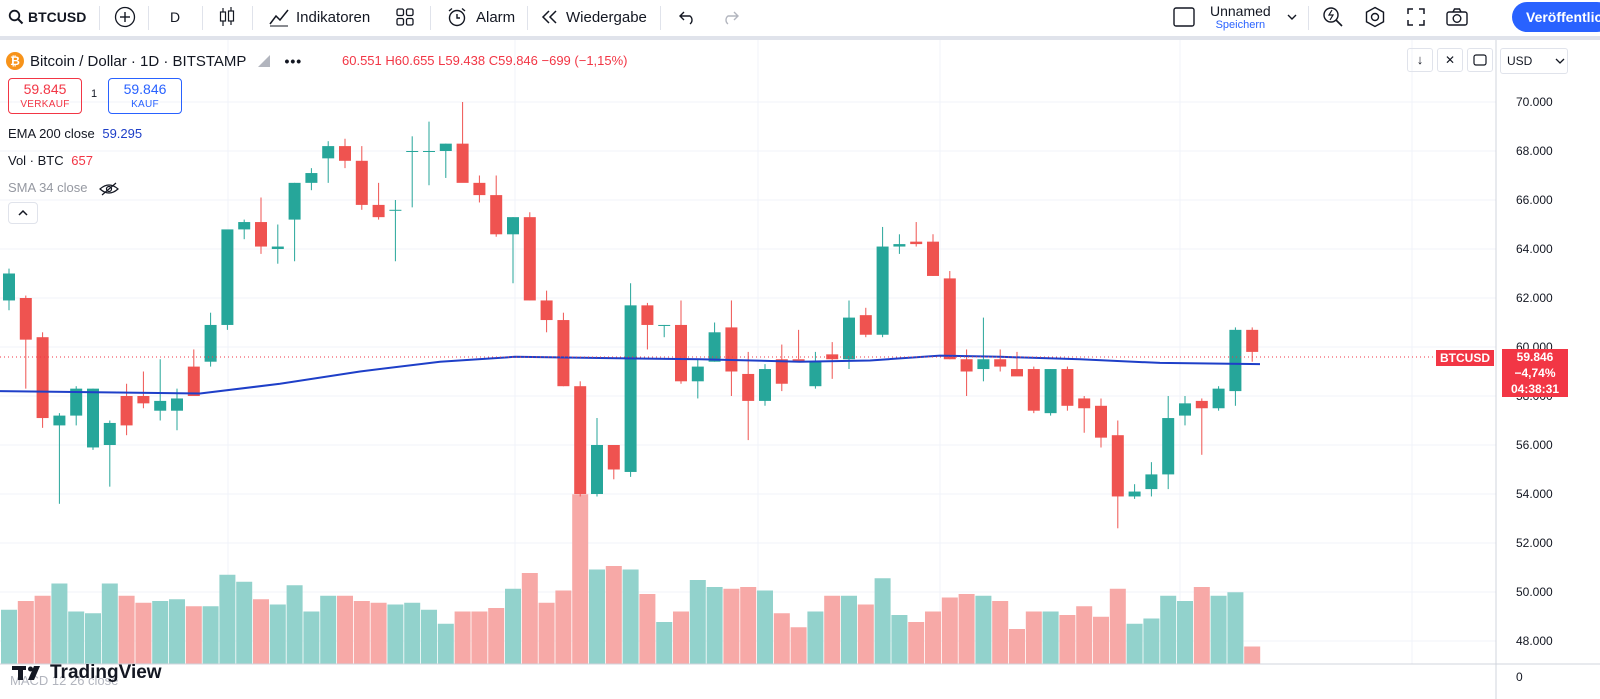  What do you see at coordinates (175, 17) in the screenshot?
I see `interval-button: D` at bounding box center [175, 17].